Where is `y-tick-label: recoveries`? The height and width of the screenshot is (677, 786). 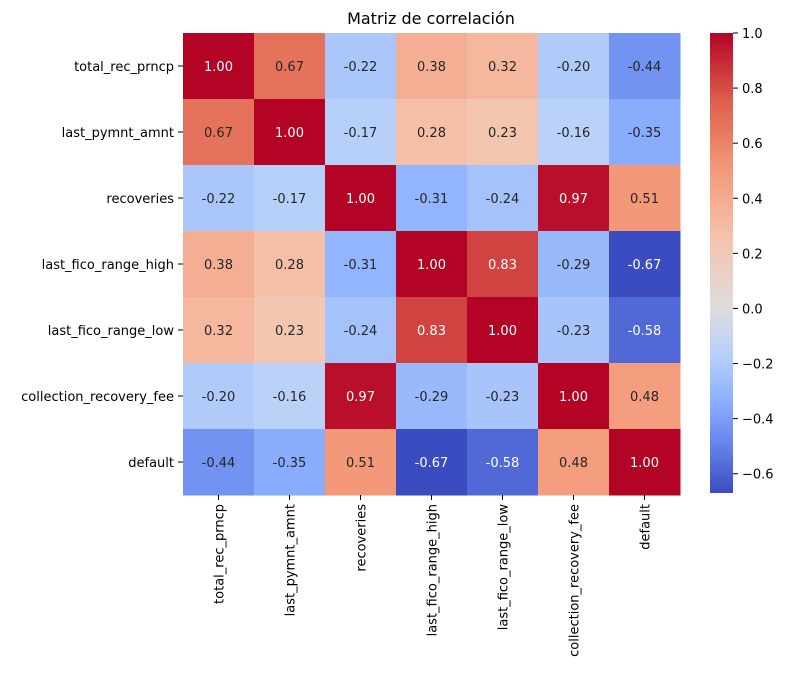
y-tick-label: recoveries is located at coordinates (140, 199).